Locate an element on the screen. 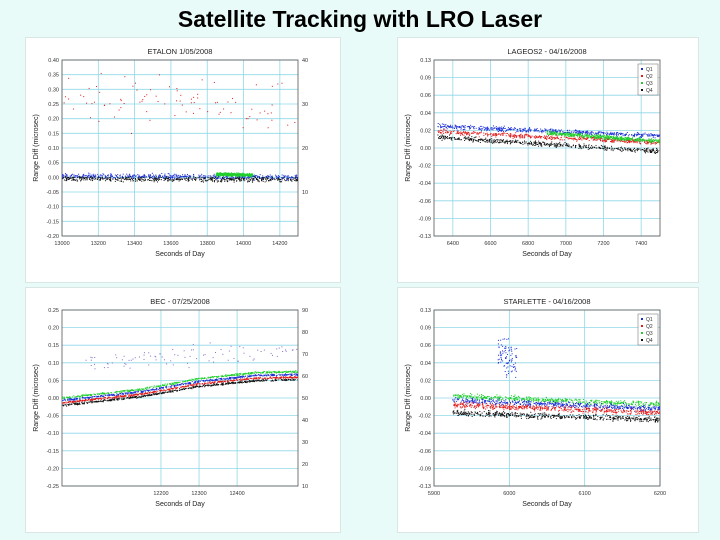 The height and width of the screenshot is (540, 720). slide-title: Satellite Tracking with LRO Laser is located at coordinates (360, 19).